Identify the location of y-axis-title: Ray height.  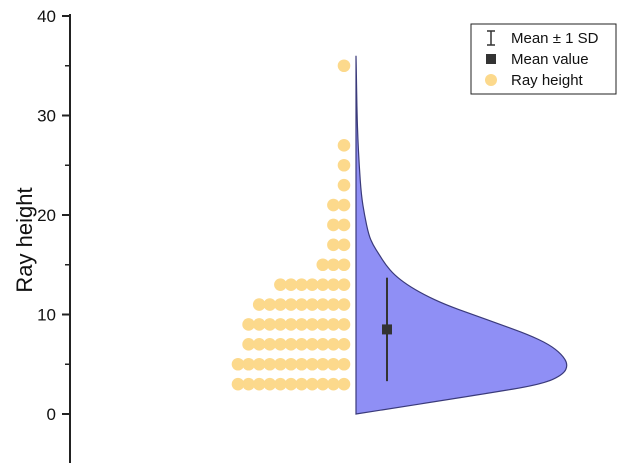
(24, 239).